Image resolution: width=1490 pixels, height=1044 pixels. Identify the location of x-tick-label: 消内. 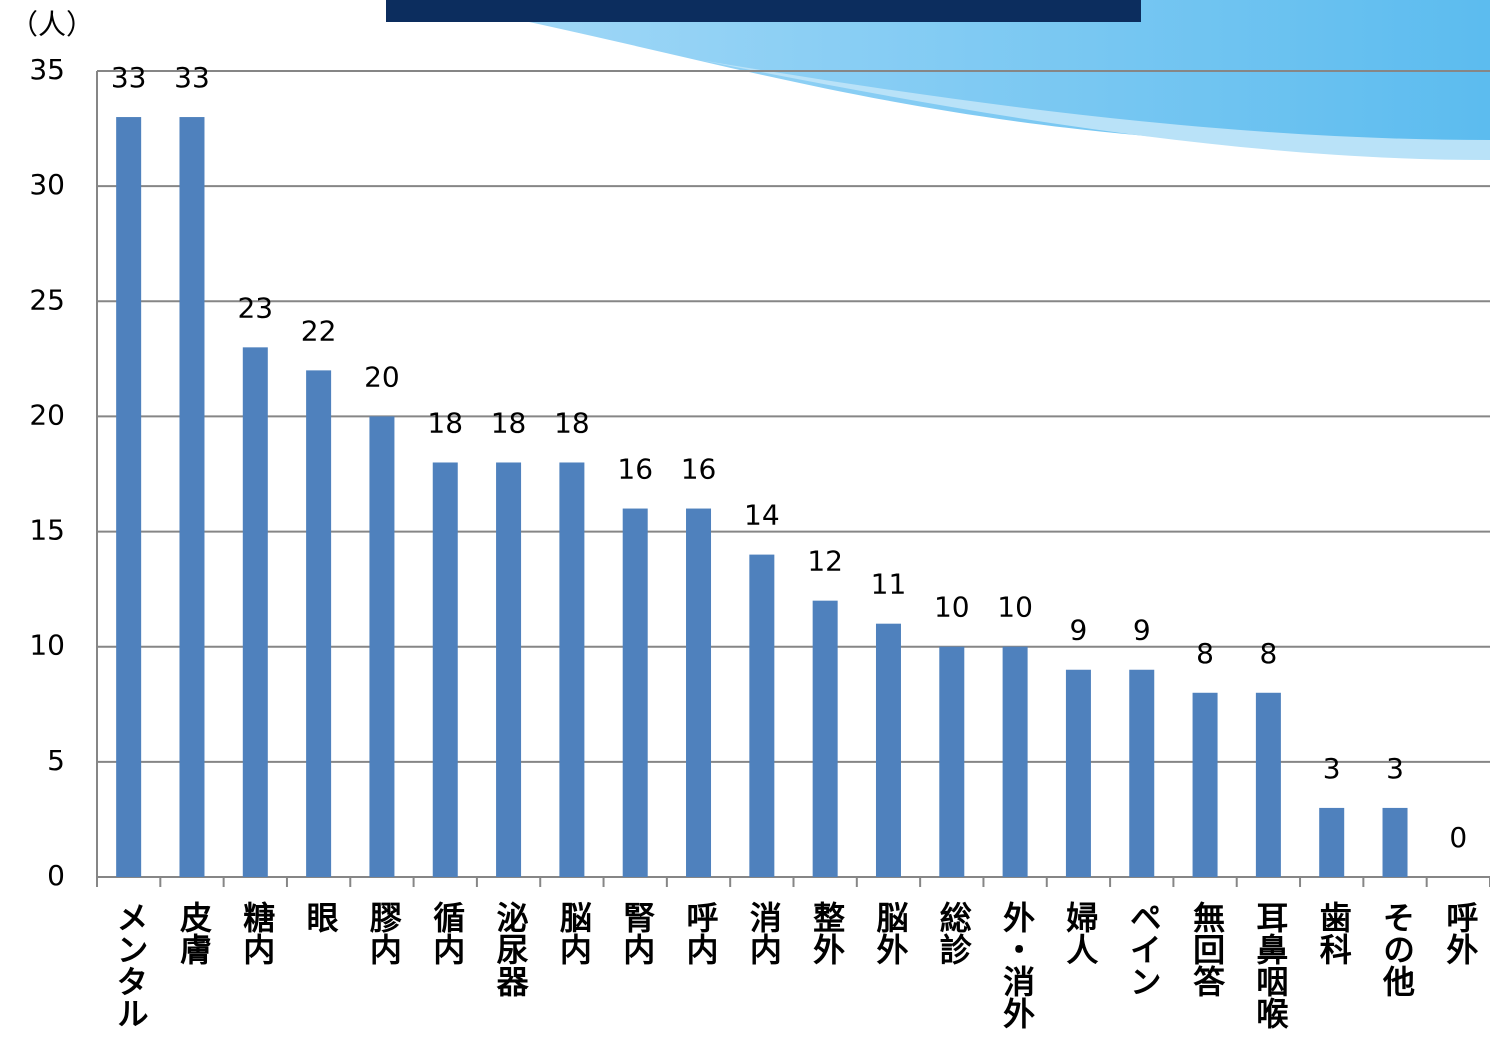
(764, 933).